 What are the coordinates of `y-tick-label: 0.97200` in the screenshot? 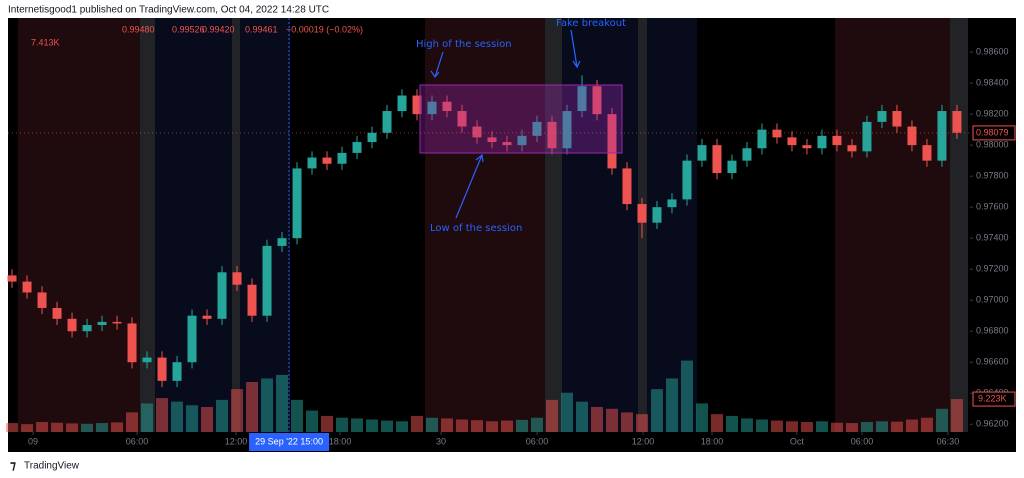 It's located at (992, 269).